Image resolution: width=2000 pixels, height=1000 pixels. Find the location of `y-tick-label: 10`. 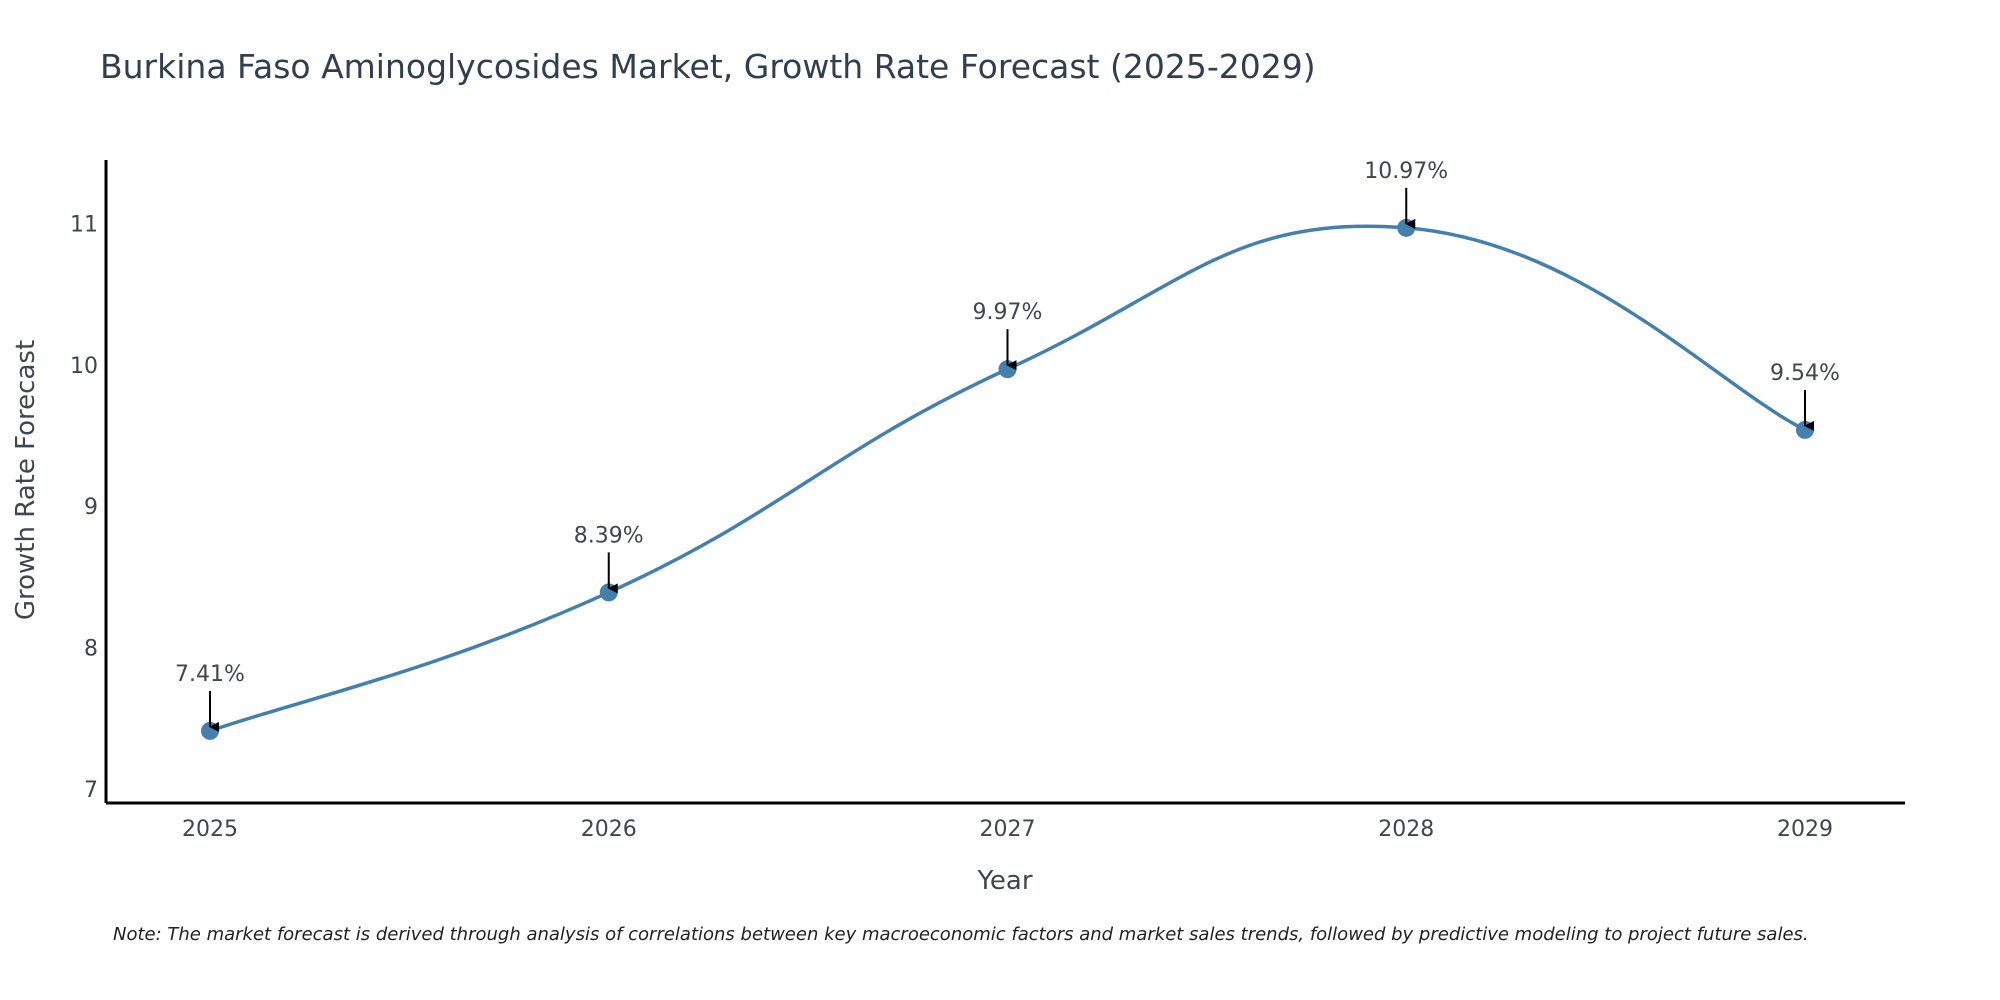

y-tick-label: 10 is located at coordinates (84, 366).